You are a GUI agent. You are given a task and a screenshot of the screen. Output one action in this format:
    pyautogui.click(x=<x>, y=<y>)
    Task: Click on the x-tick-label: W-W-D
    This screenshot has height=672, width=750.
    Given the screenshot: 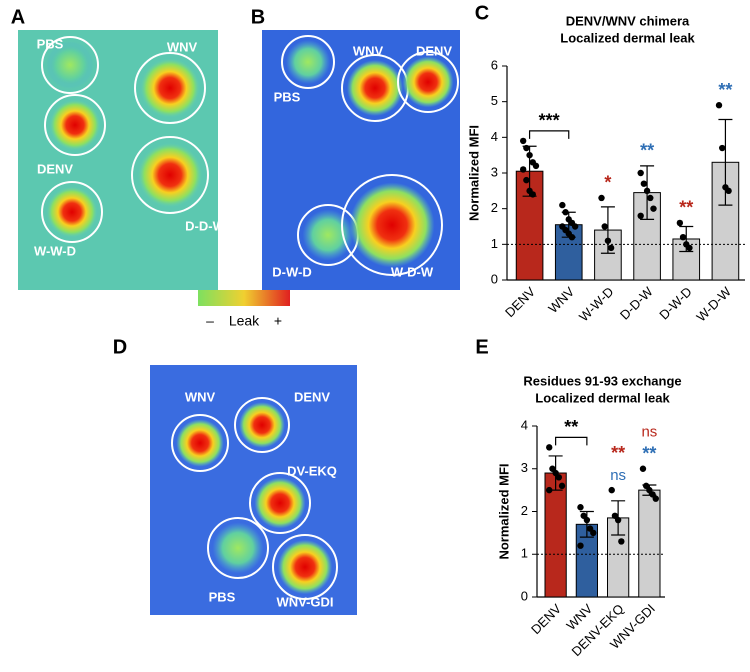 What is the action you would take?
    pyautogui.click(x=596, y=304)
    